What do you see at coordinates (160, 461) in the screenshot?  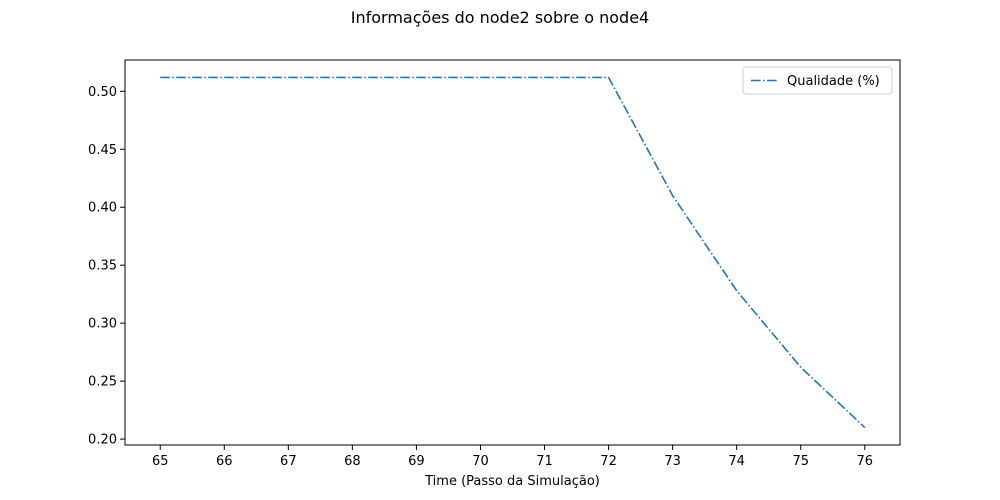 I see `x-tick-label: 65` at bounding box center [160, 461].